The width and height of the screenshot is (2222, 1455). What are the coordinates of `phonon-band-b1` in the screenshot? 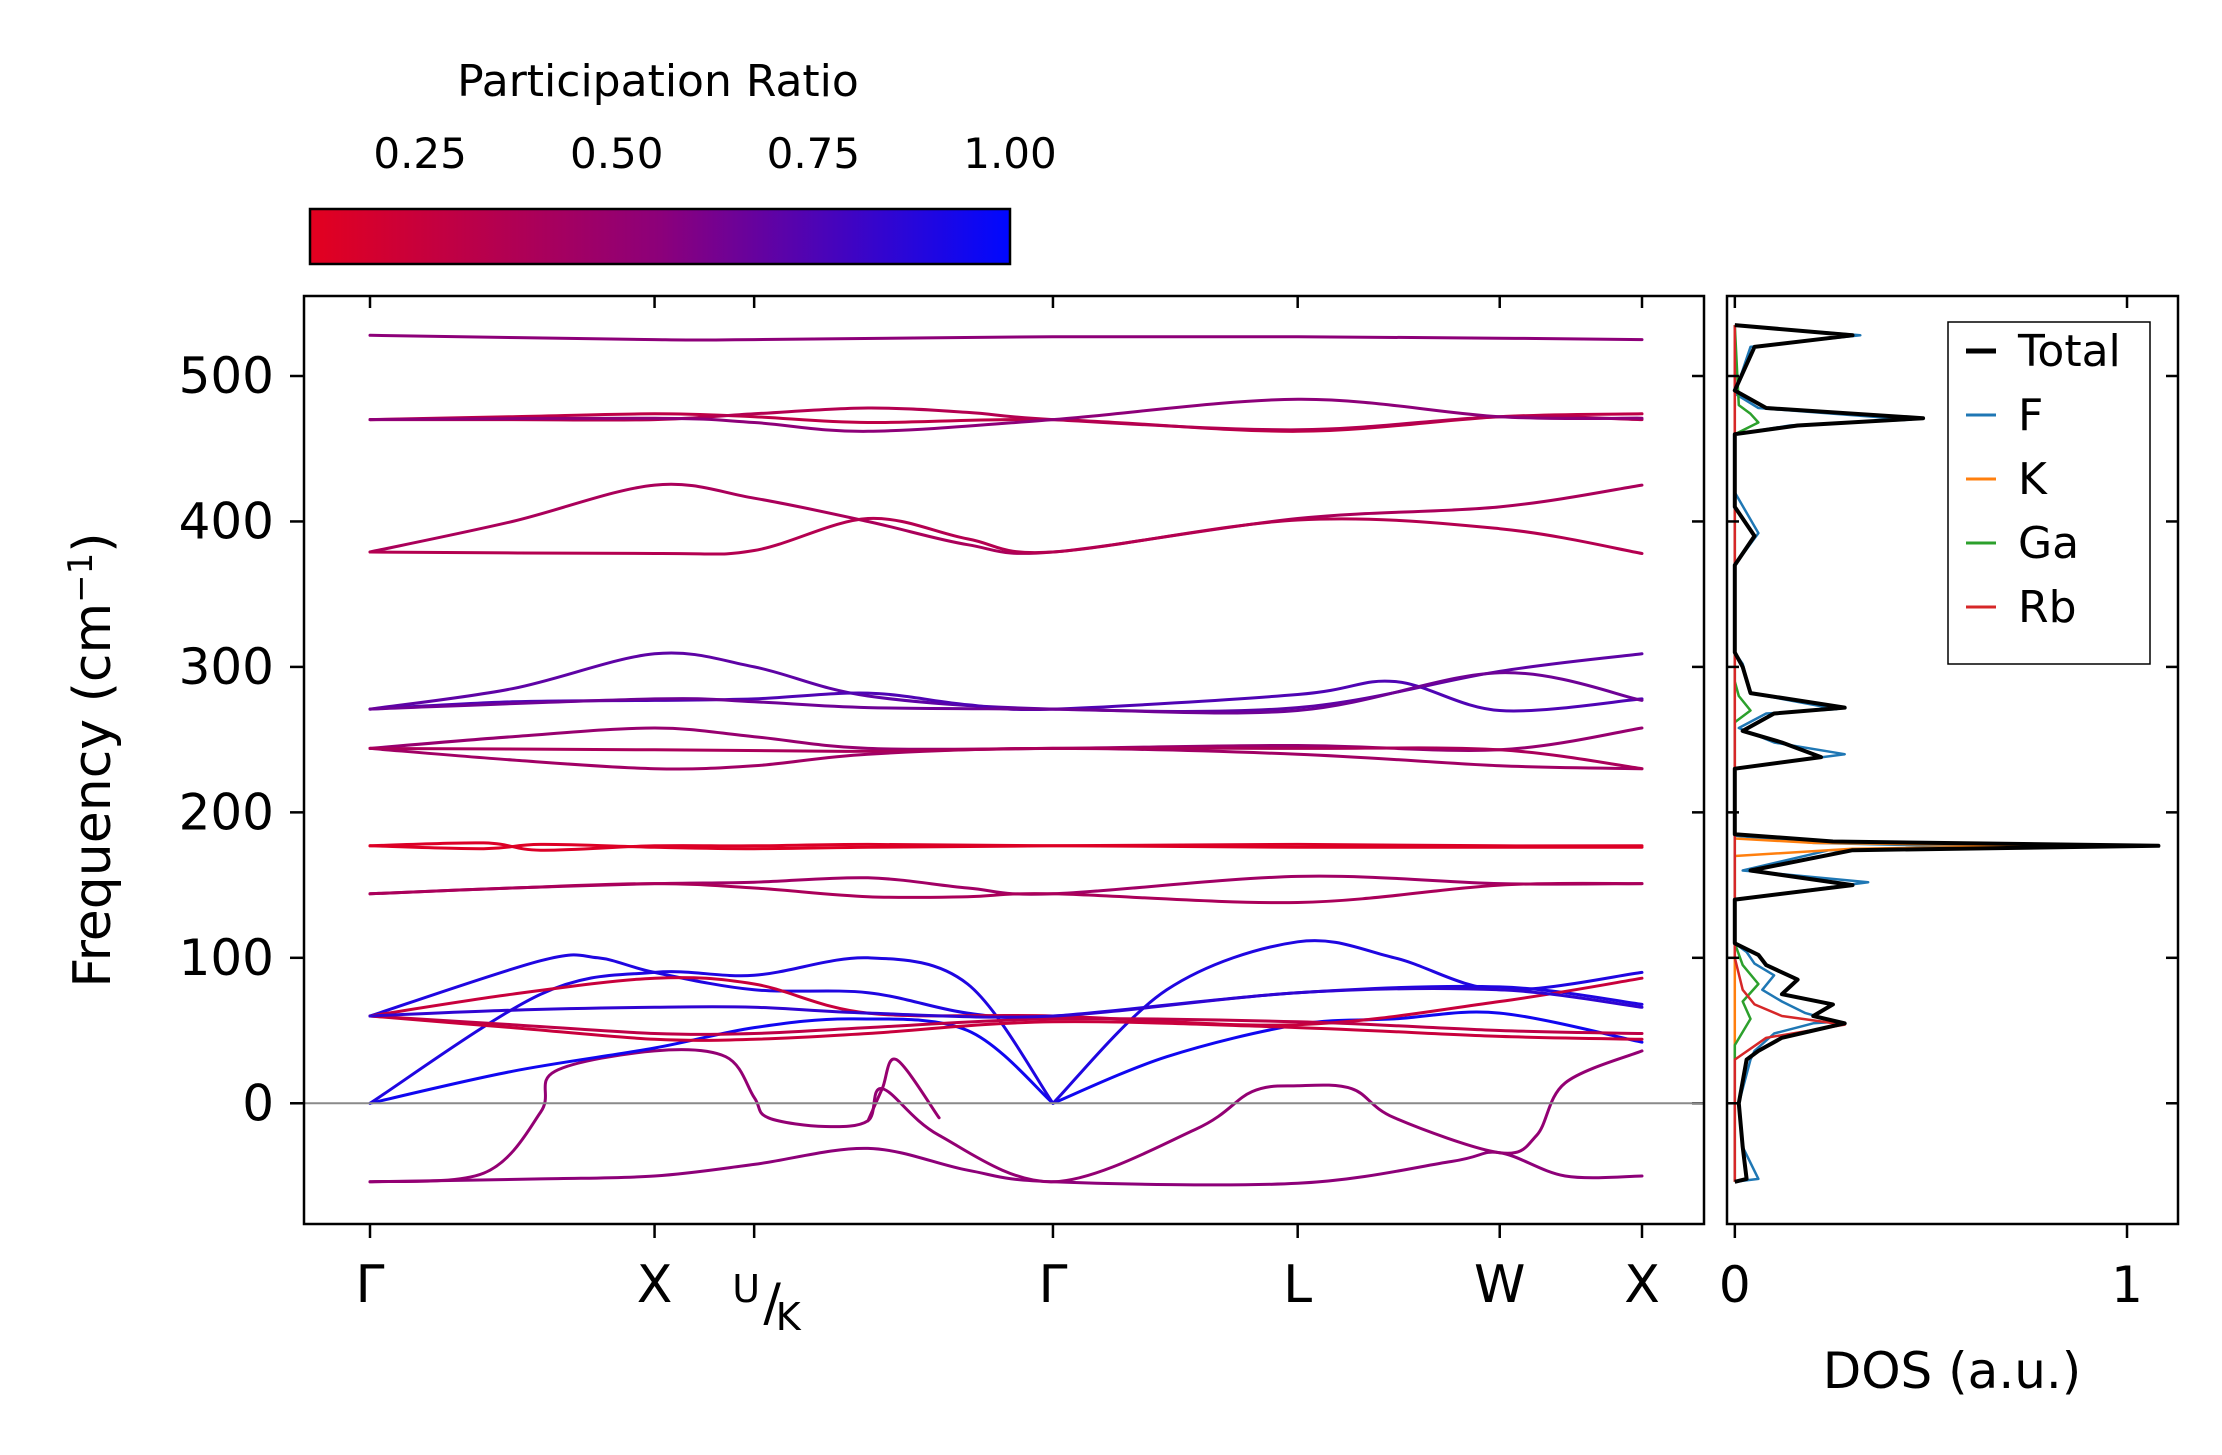 It's located at (1006, 1166).